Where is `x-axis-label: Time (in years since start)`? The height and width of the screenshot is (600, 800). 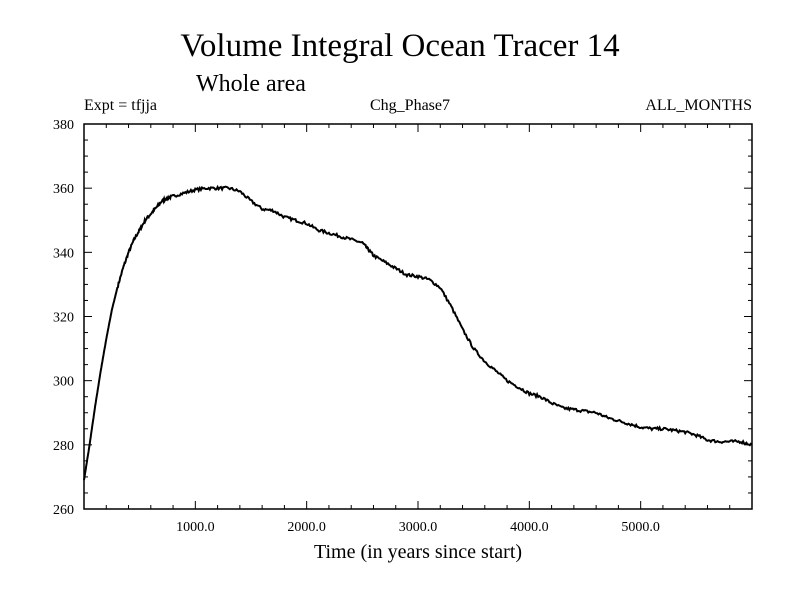
x-axis-label: Time (in years since start) is located at coordinates (418, 552).